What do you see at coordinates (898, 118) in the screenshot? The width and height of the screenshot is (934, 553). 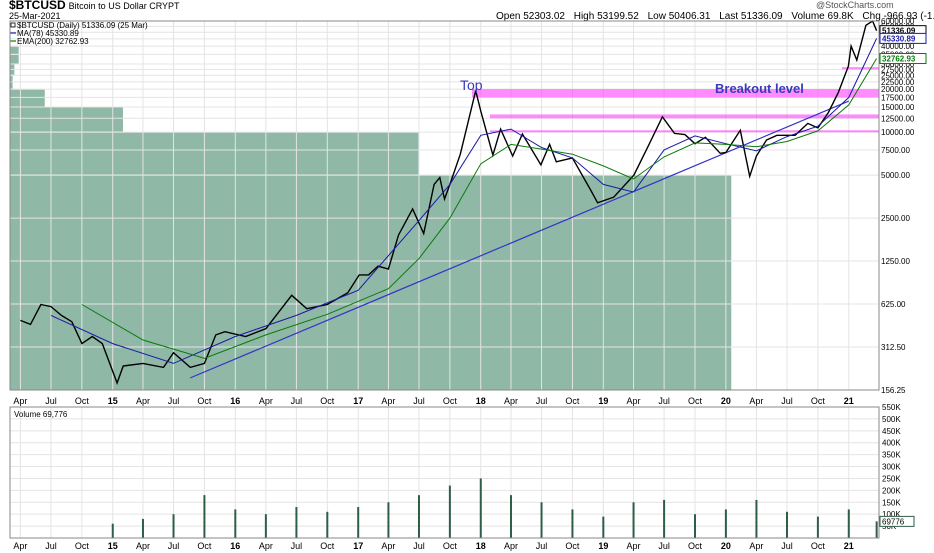 I see `y-tick-label: 12500.00` at bounding box center [898, 118].